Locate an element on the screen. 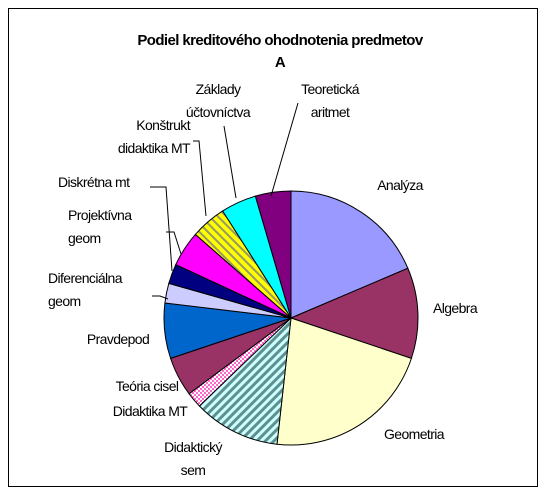  slice-label: Projektívna geom is located at coordinates (100, 226).